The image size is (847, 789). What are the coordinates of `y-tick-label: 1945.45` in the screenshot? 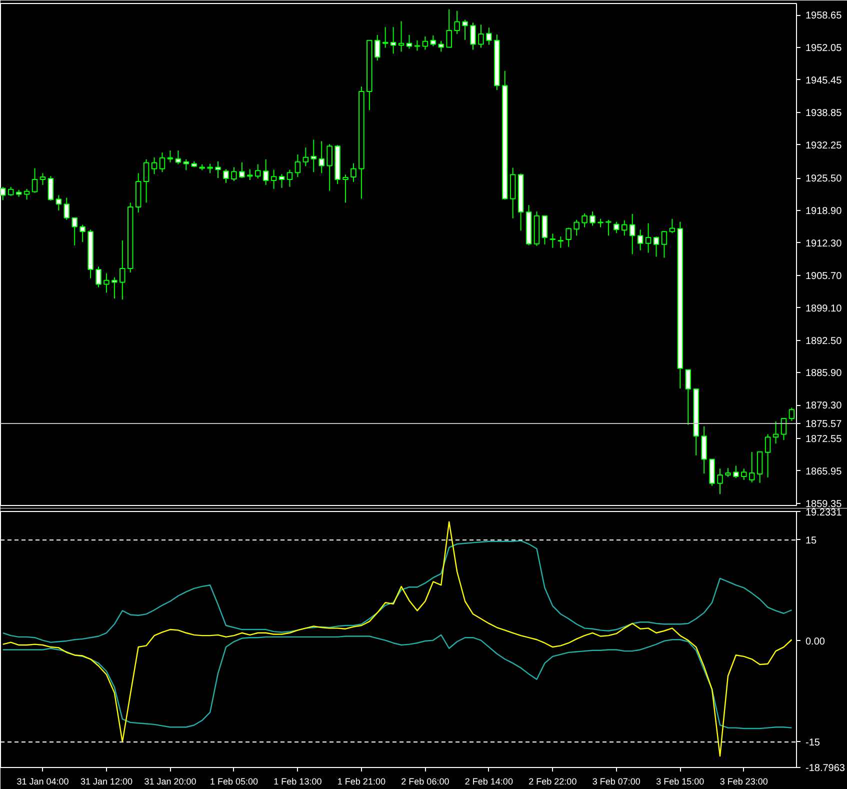 It's located at (824, 80).